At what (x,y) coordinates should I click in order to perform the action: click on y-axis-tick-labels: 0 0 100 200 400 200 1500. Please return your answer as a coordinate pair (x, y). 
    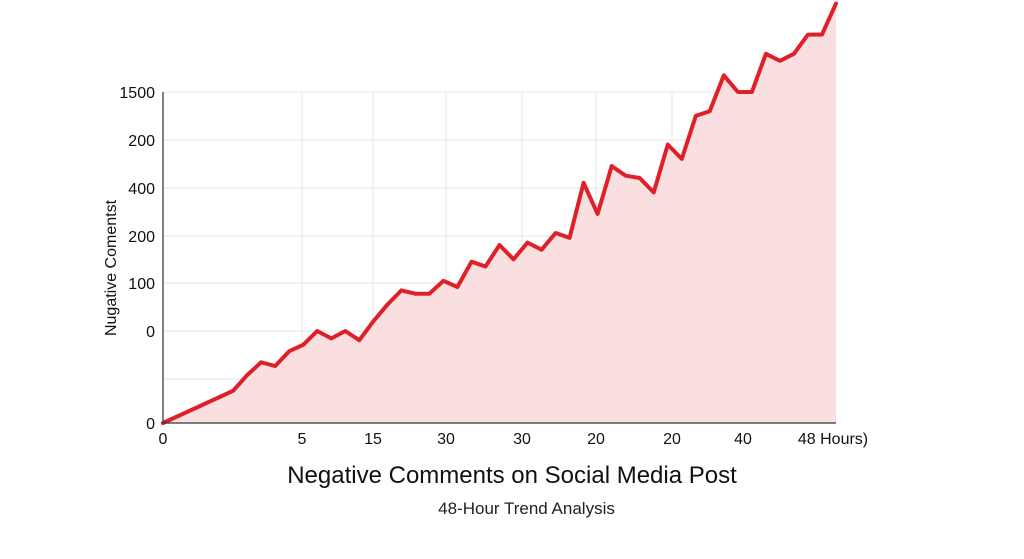
    Looking at the image, I should click on (137, 259).